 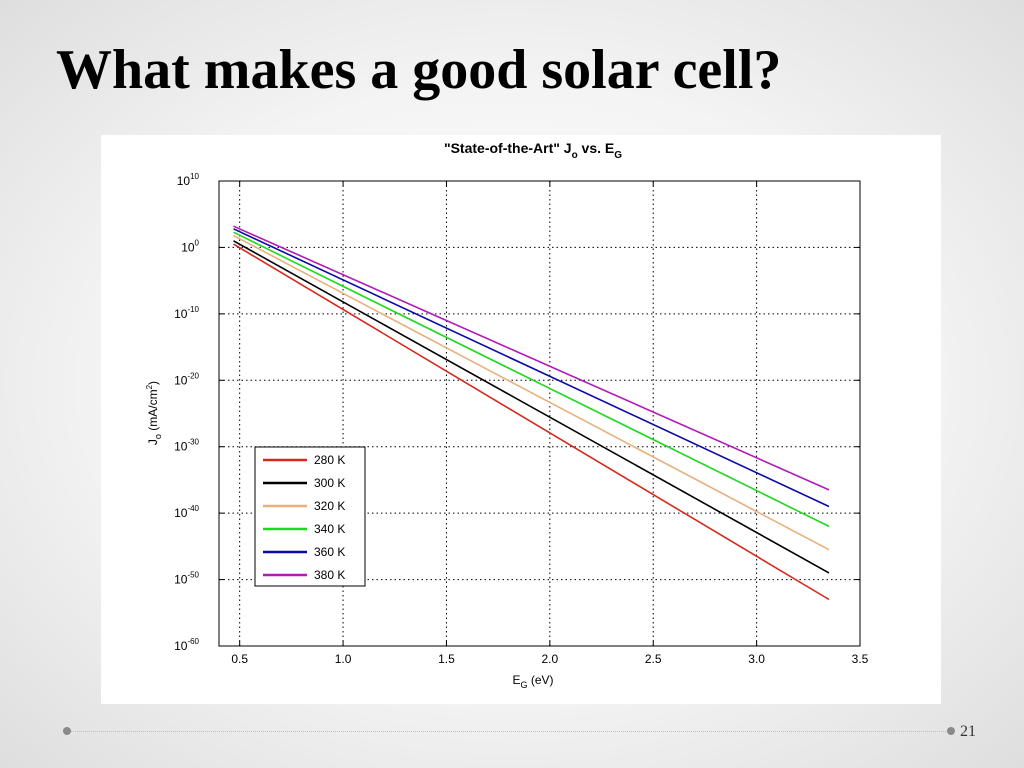 I want to click on y-axis-label-sub: o, so click(x=158, y=436).